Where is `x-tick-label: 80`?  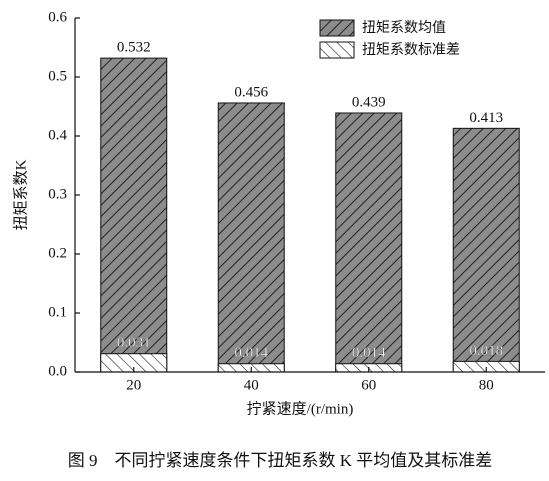
x-tick-label: 80 is located at coordinates (486, 385).